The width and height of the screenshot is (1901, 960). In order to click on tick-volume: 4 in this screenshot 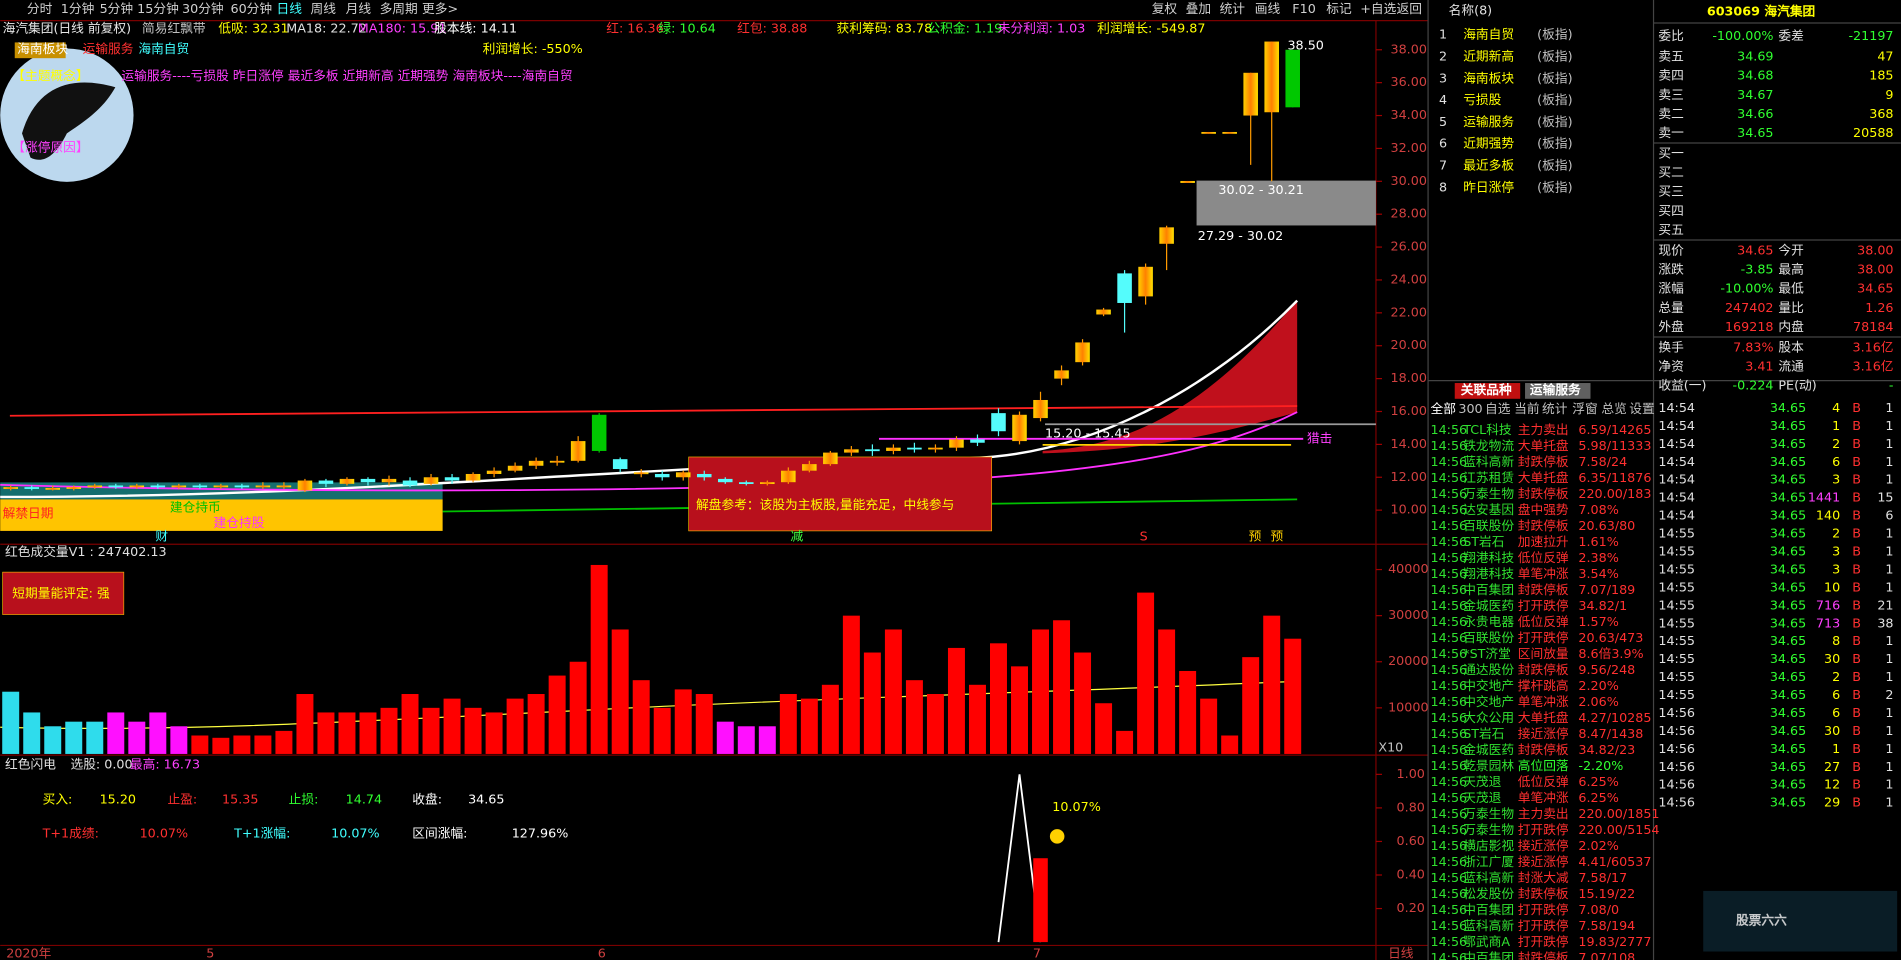, I will do `click(1836, 407)`.